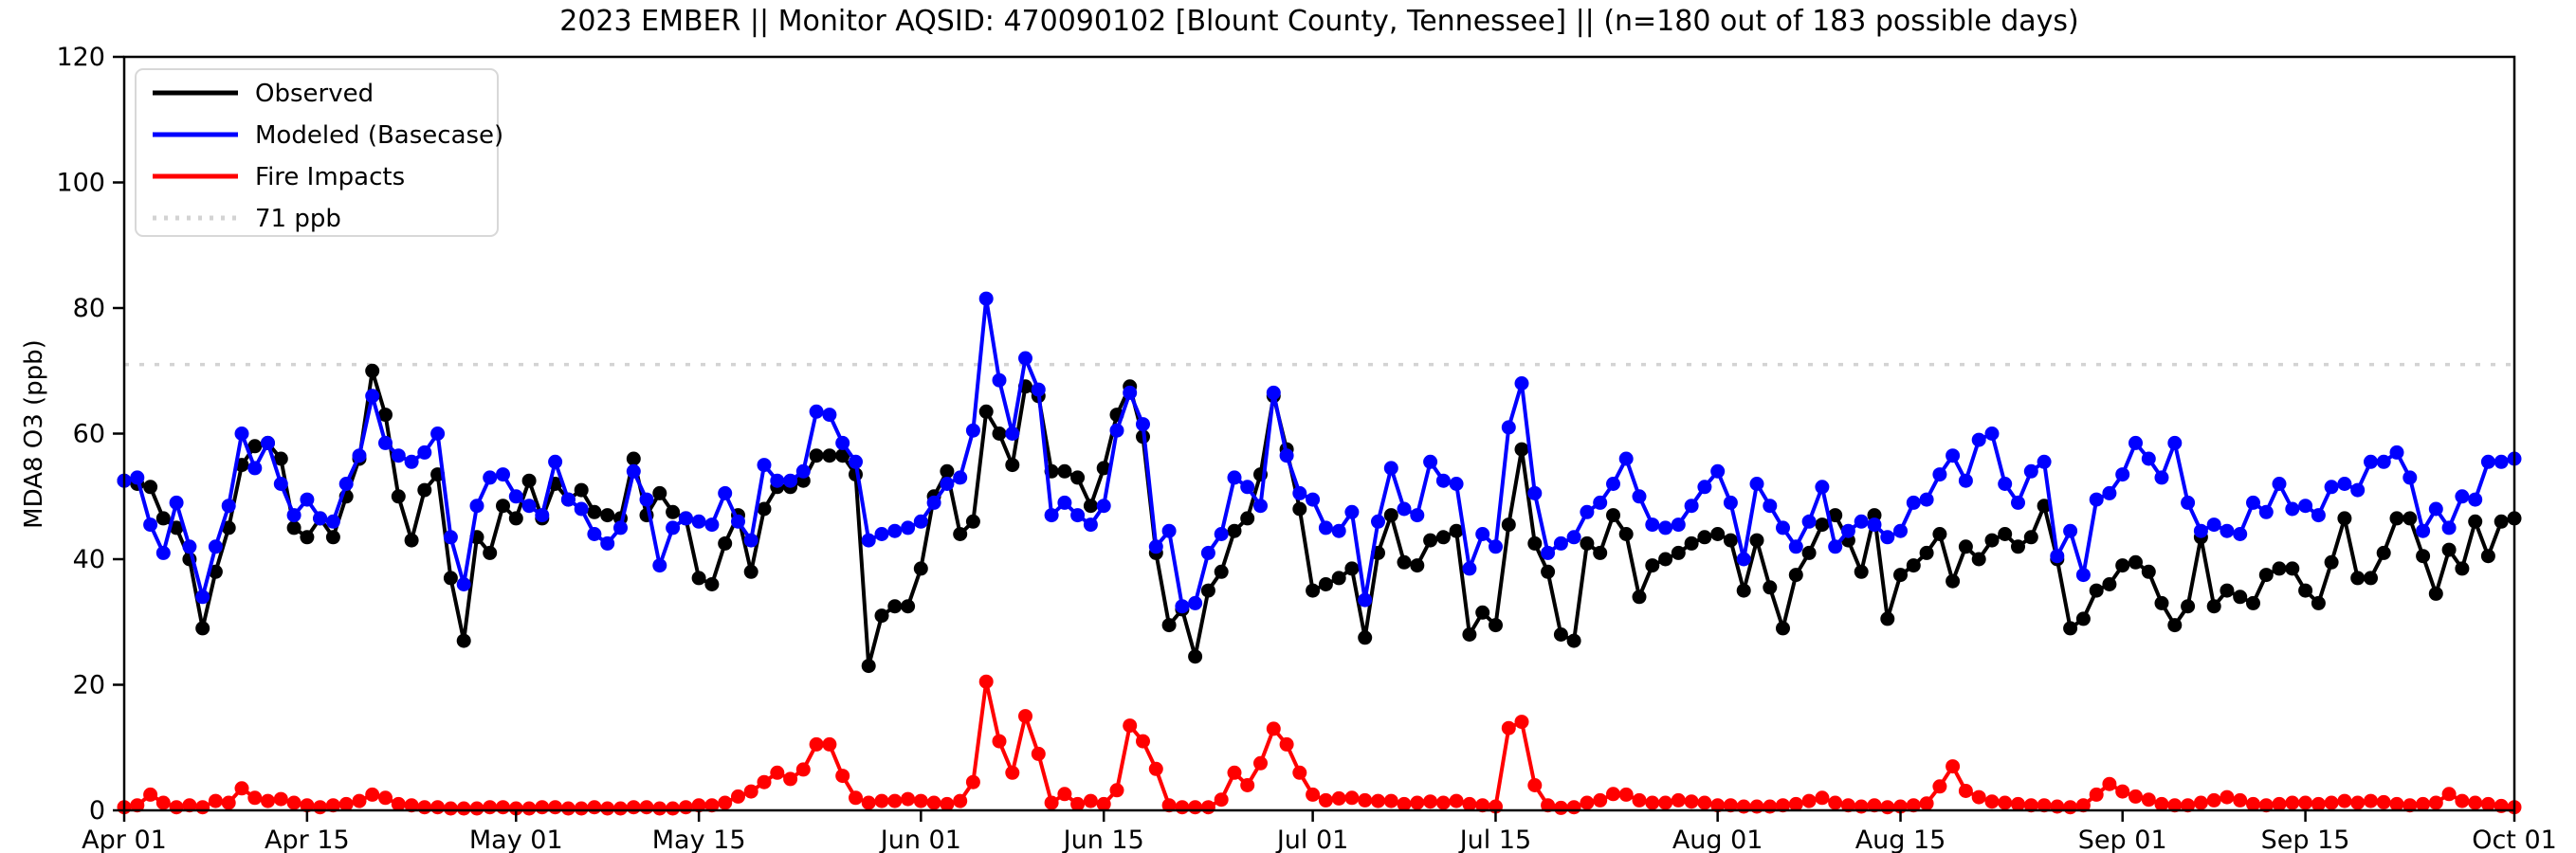 The width and height of the screenshot is (2576, 853). I want to click on legend-box, so click(317, 152).